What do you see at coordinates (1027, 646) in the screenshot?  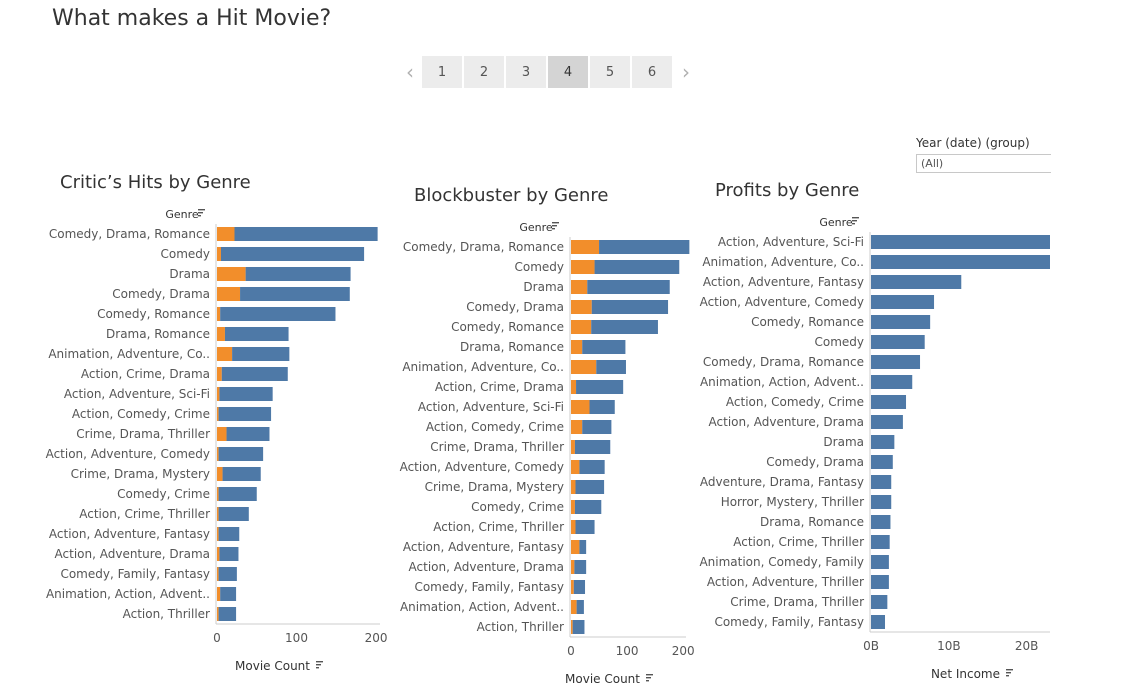 I see `chart3-tick-label: 20B` at bounding box center [1027, 646].